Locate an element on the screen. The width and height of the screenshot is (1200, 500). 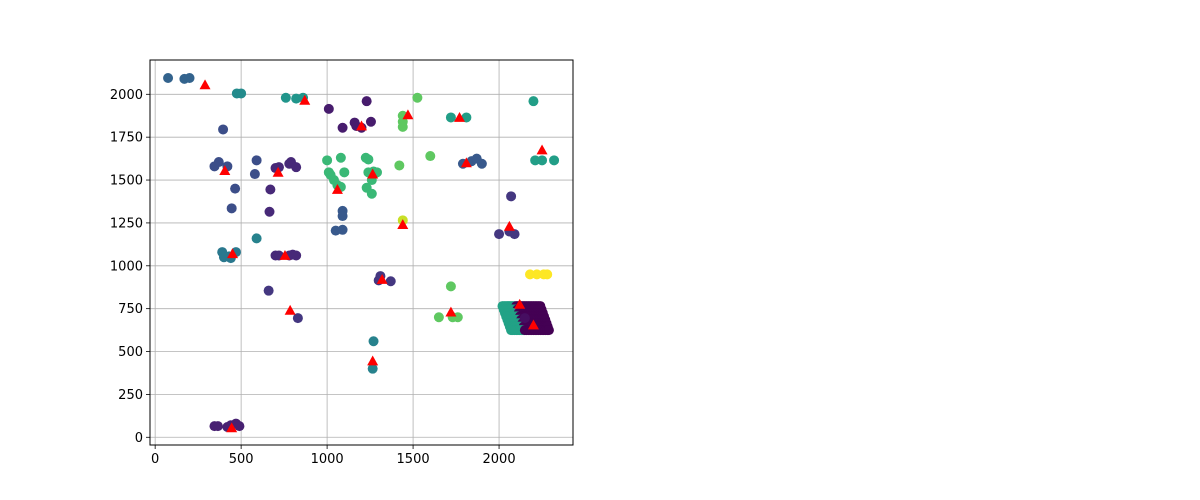
y-tick-label: 1250 is located at coordinates (126, 223).